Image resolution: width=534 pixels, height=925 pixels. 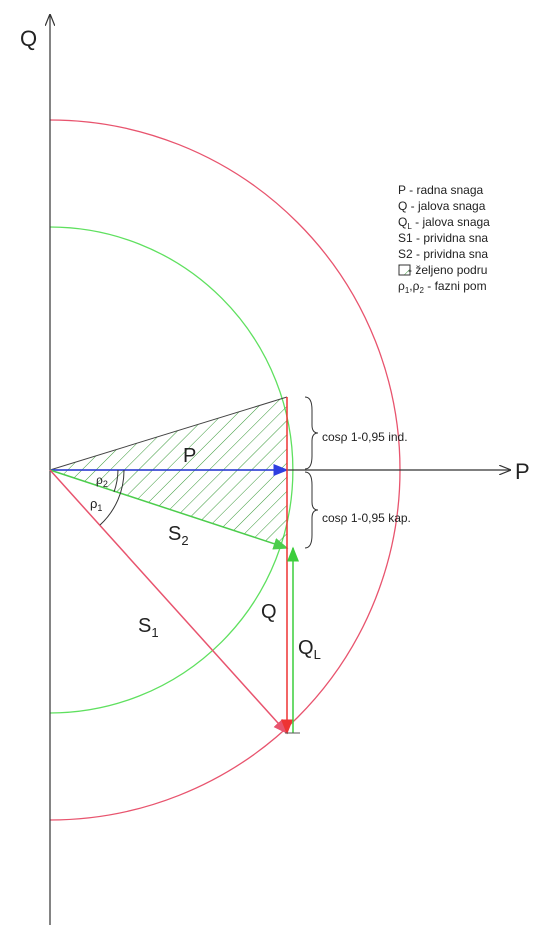 I want to click on ind-boundary, so click(x=168, y=433).